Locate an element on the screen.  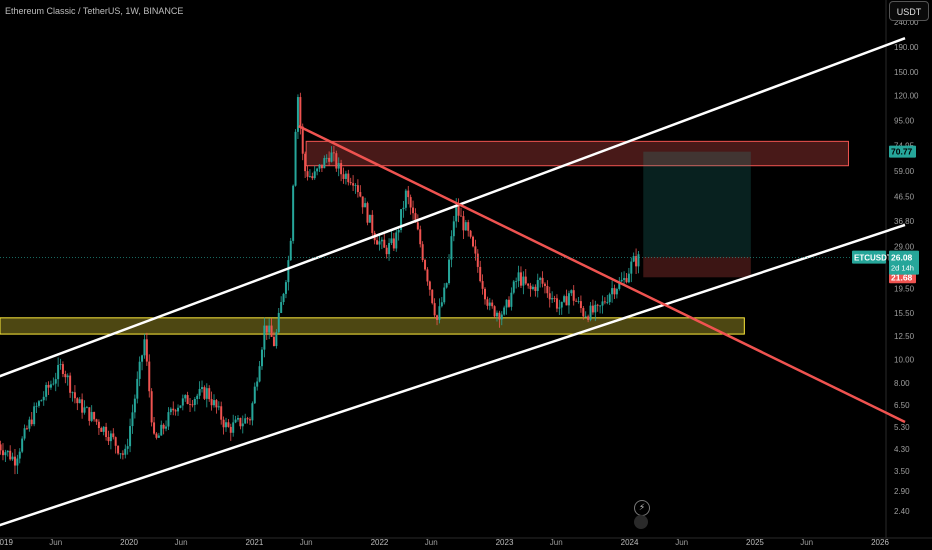
resistance-zone is located at coordinates (577, 153).